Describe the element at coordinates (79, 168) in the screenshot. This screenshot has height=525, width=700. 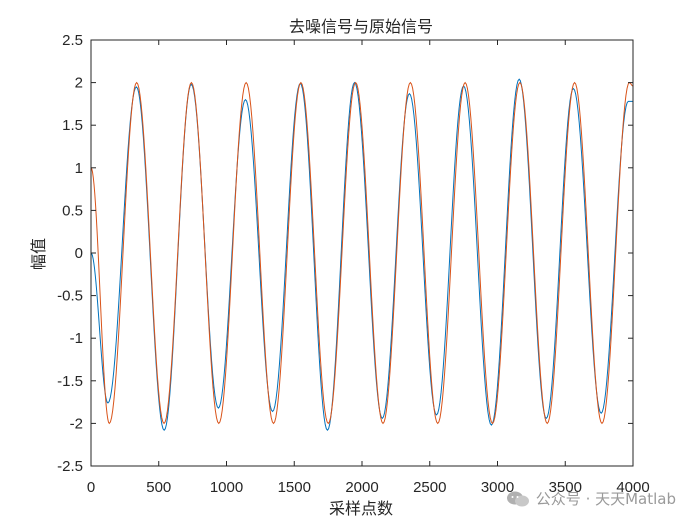
I see `y-tick-label: 1` at that location.